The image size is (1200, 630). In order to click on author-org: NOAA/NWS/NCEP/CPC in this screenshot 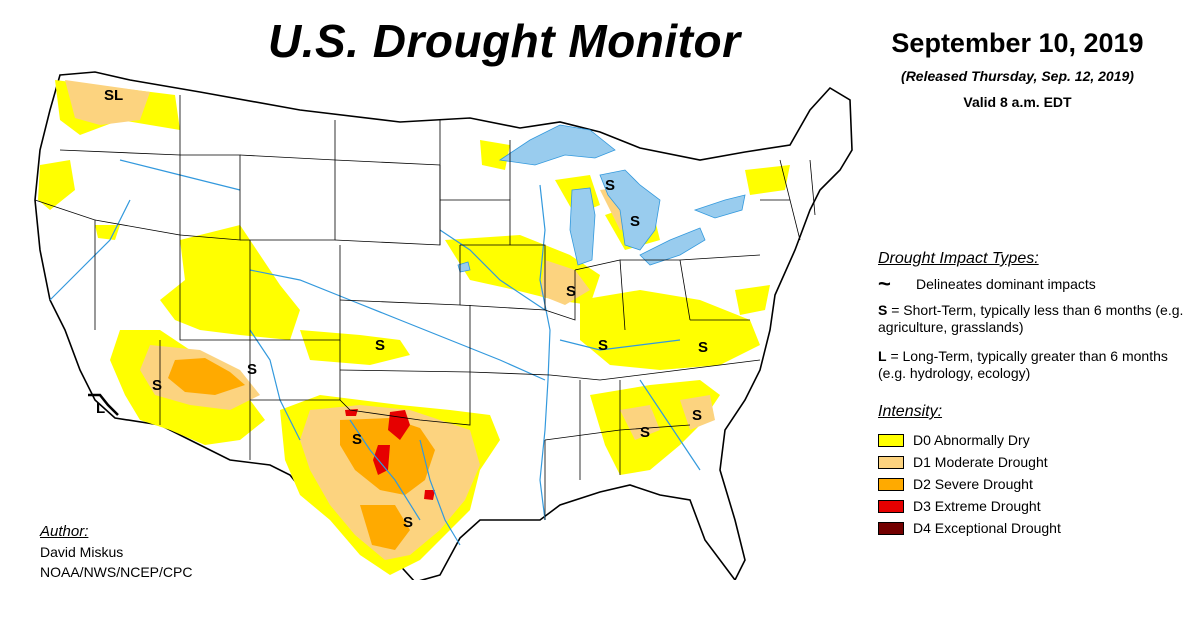, I will do `click(116, 572)`.